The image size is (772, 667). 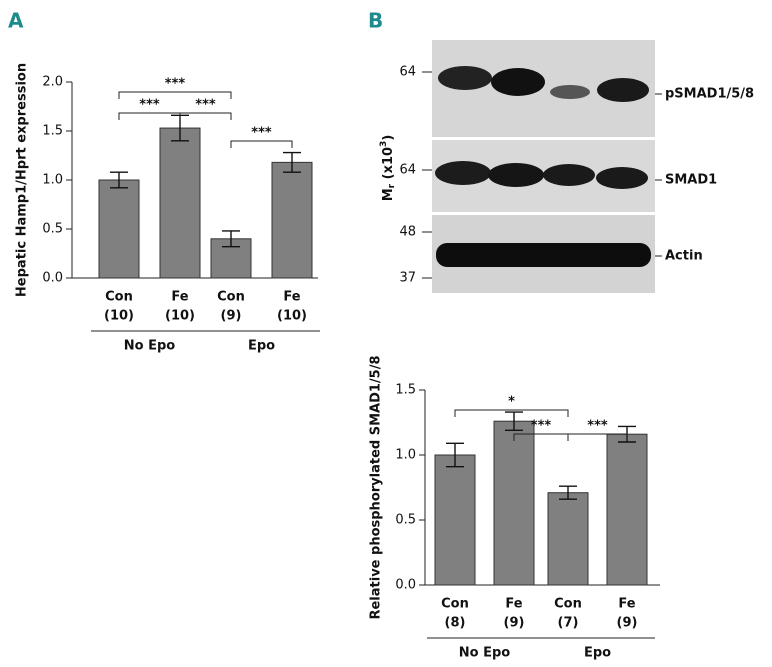 I want to click on panel-label: A, so click(x=16, y=21).